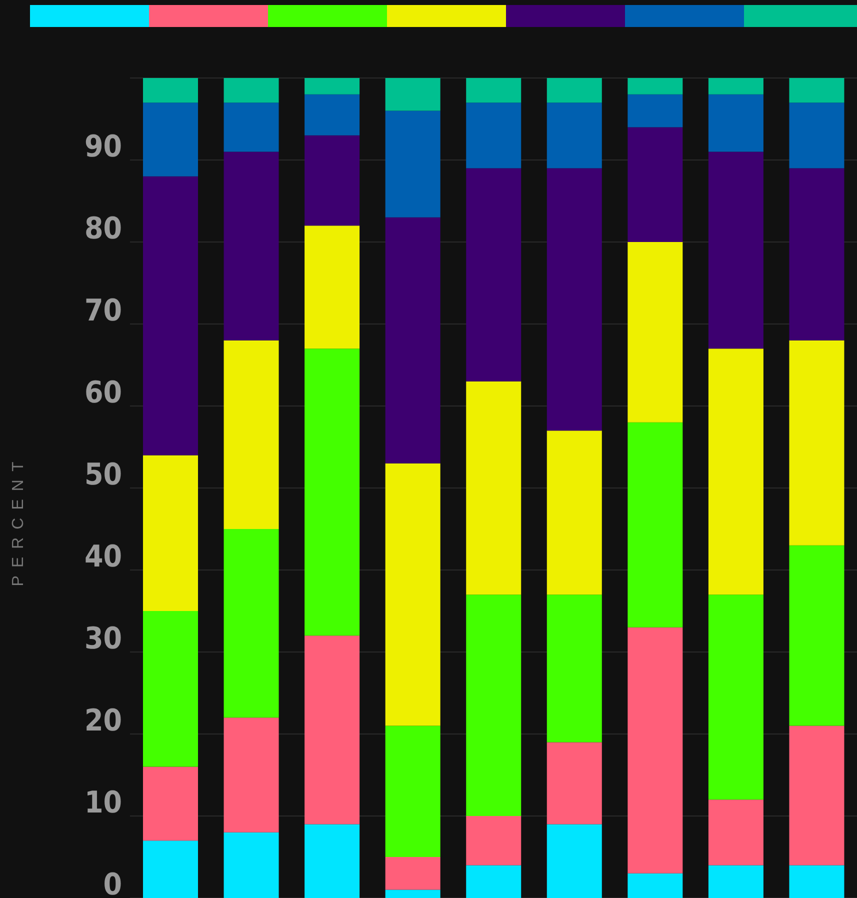 The height and width of the screenshot is (898, 857). Describe the element at coordinates (103, 229) in the screenshot. I see `y-tick-label: 80` at that location.